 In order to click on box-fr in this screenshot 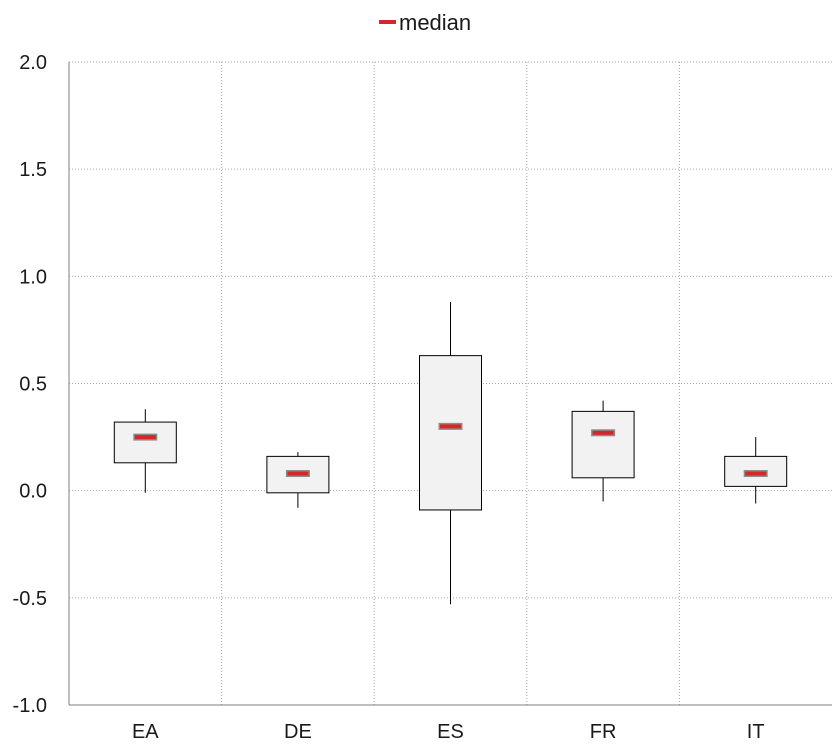, I will do `click(603, 451)`.